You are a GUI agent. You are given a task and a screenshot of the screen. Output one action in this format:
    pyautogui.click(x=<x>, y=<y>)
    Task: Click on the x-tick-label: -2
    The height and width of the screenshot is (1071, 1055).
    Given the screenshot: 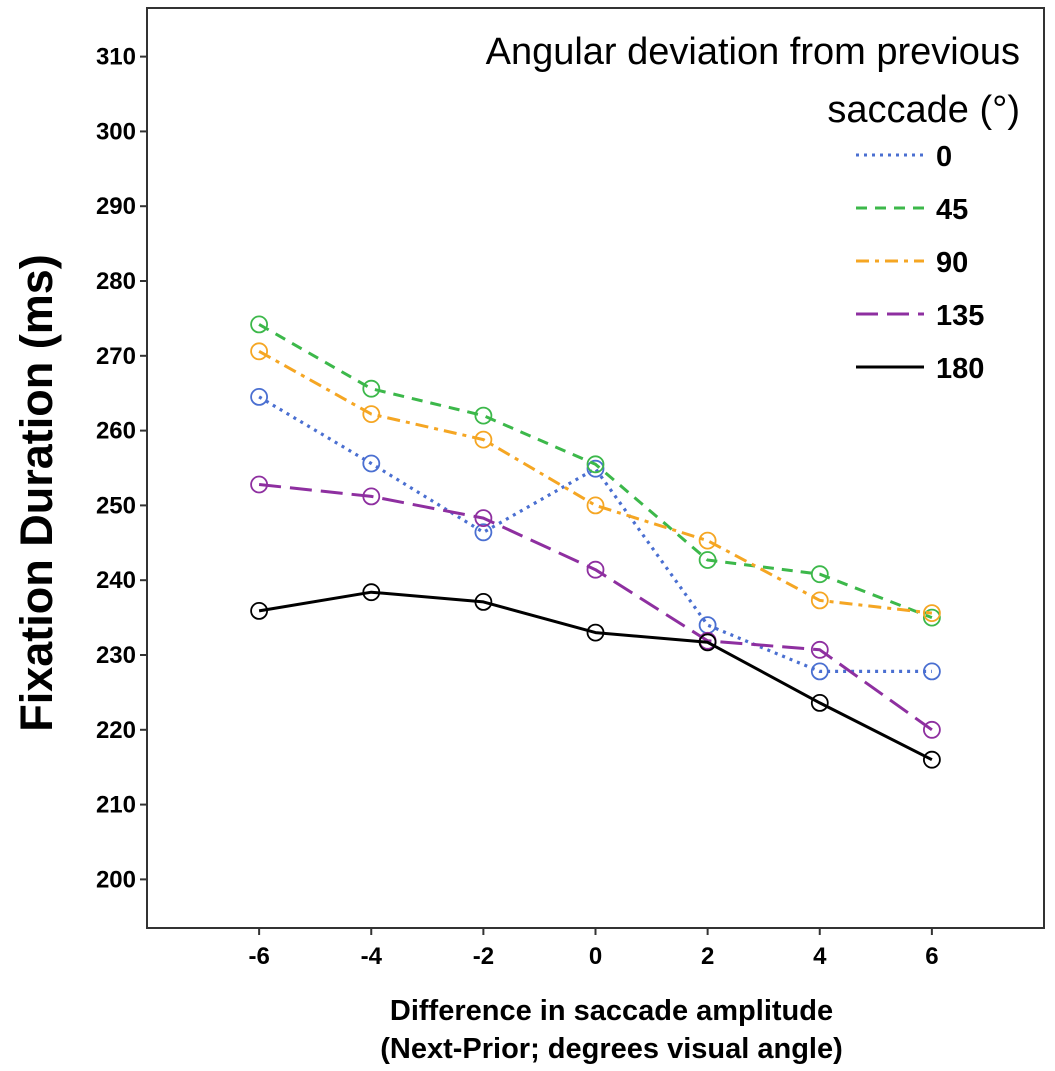 What is the action you would take?
    pyautogui.click(x=483, y=956)
    